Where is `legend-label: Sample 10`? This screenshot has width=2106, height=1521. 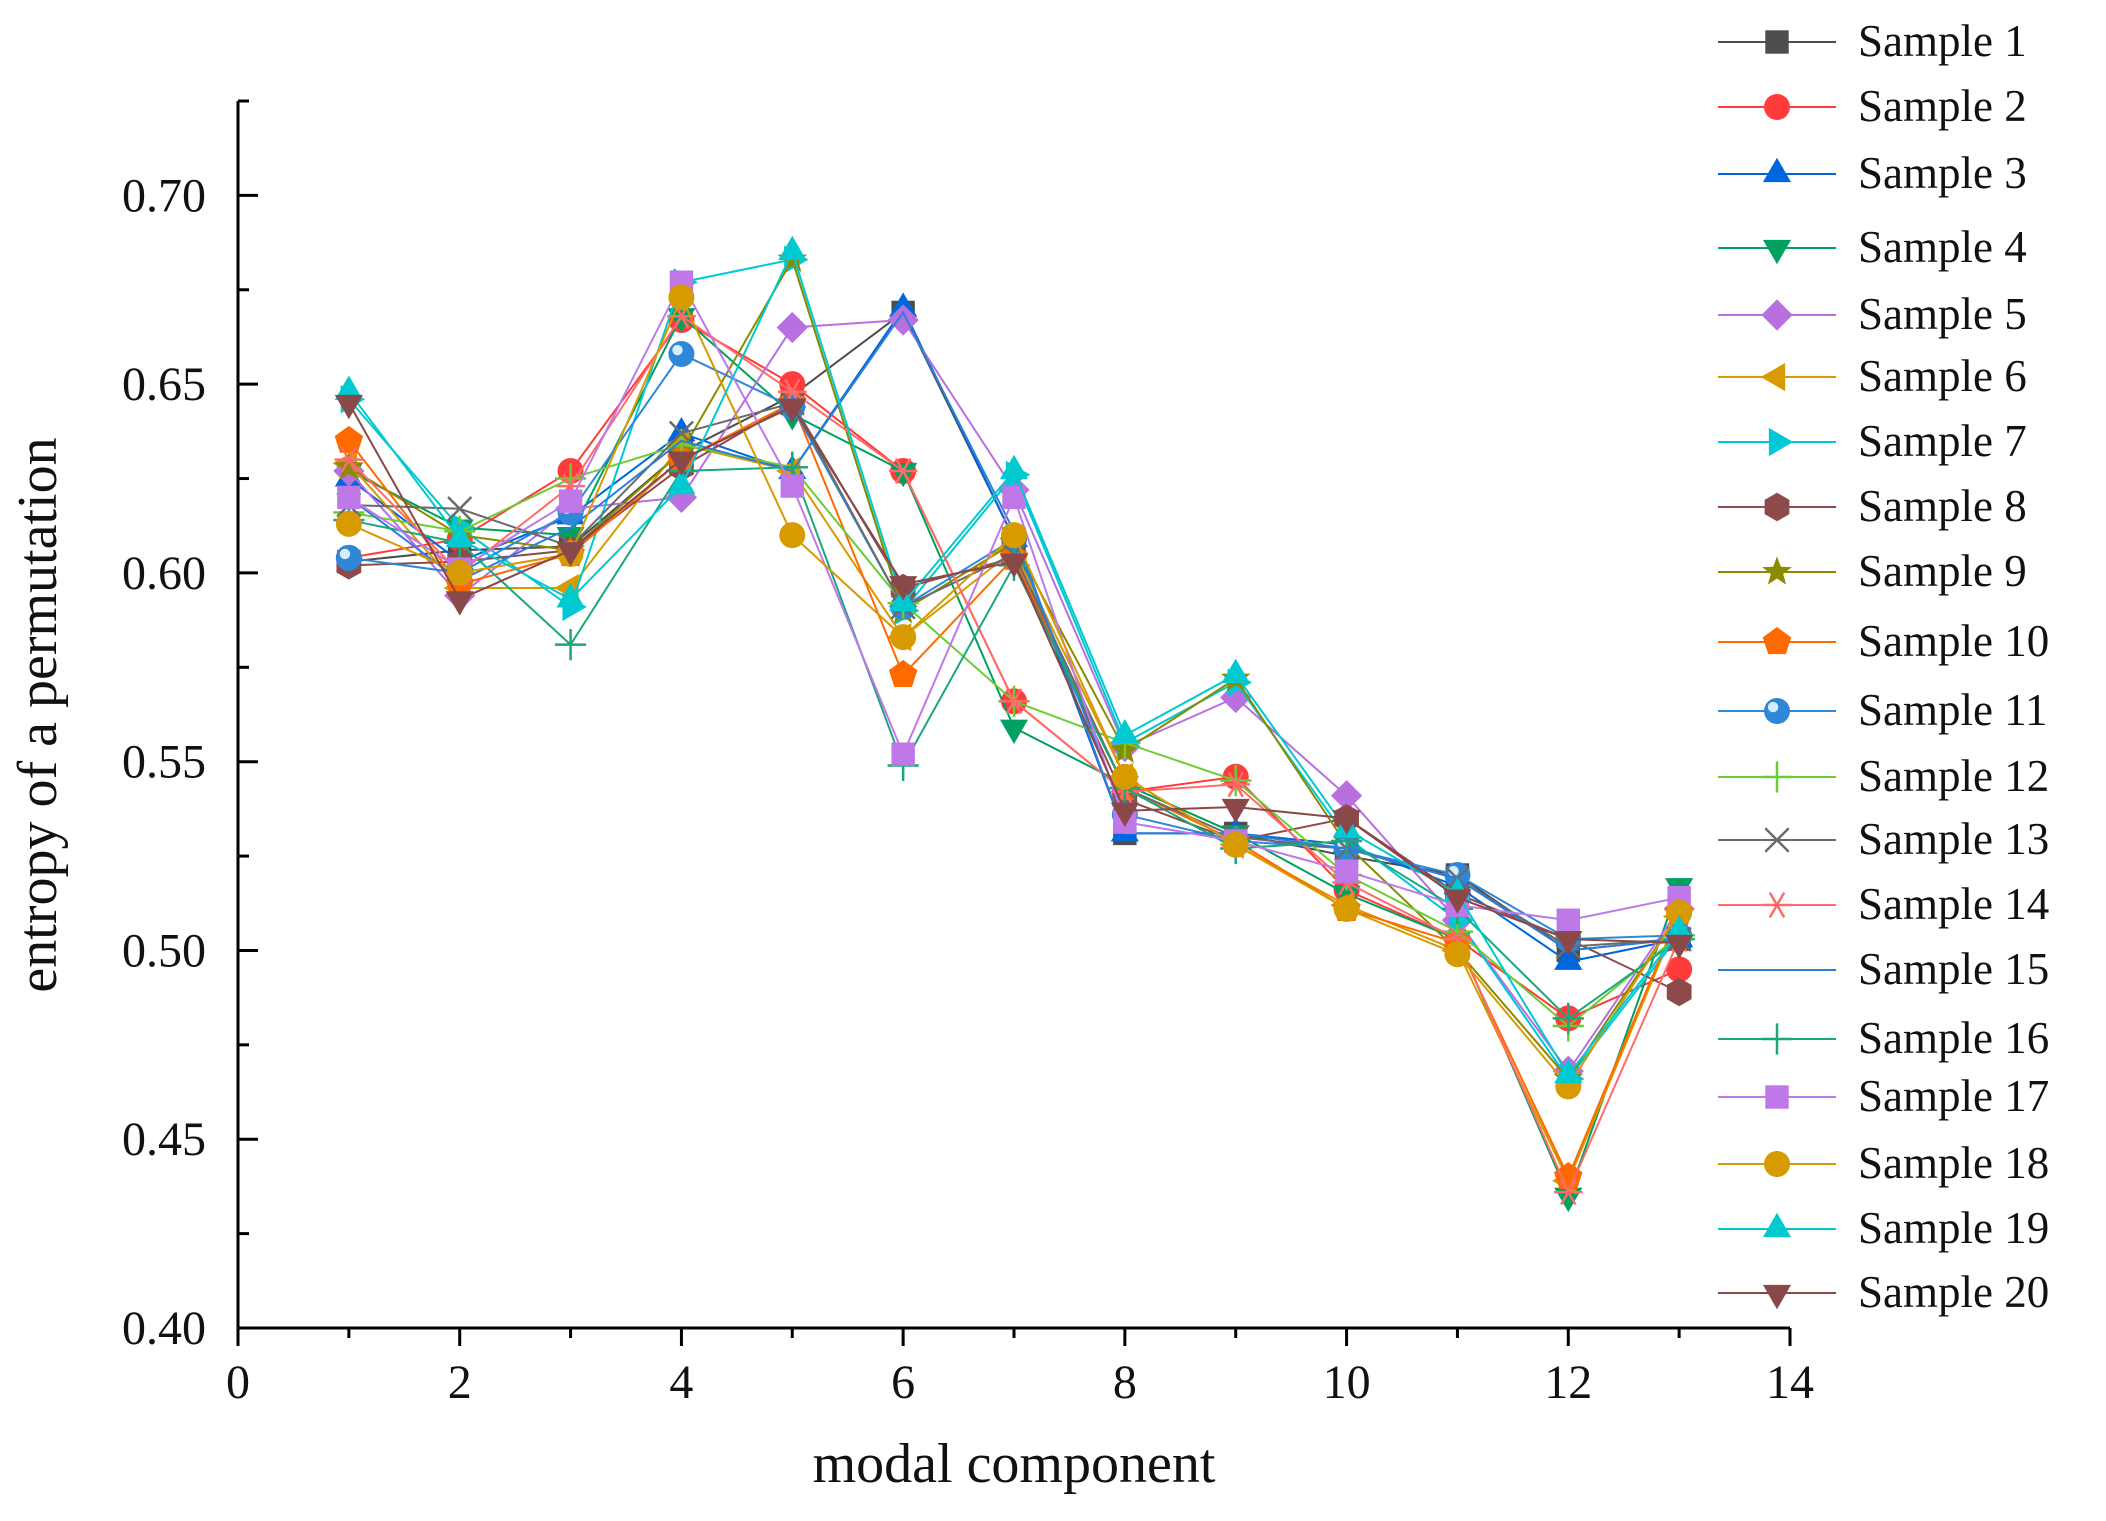 legend-label: Sample 10 is located at coordinates (1953, 641).